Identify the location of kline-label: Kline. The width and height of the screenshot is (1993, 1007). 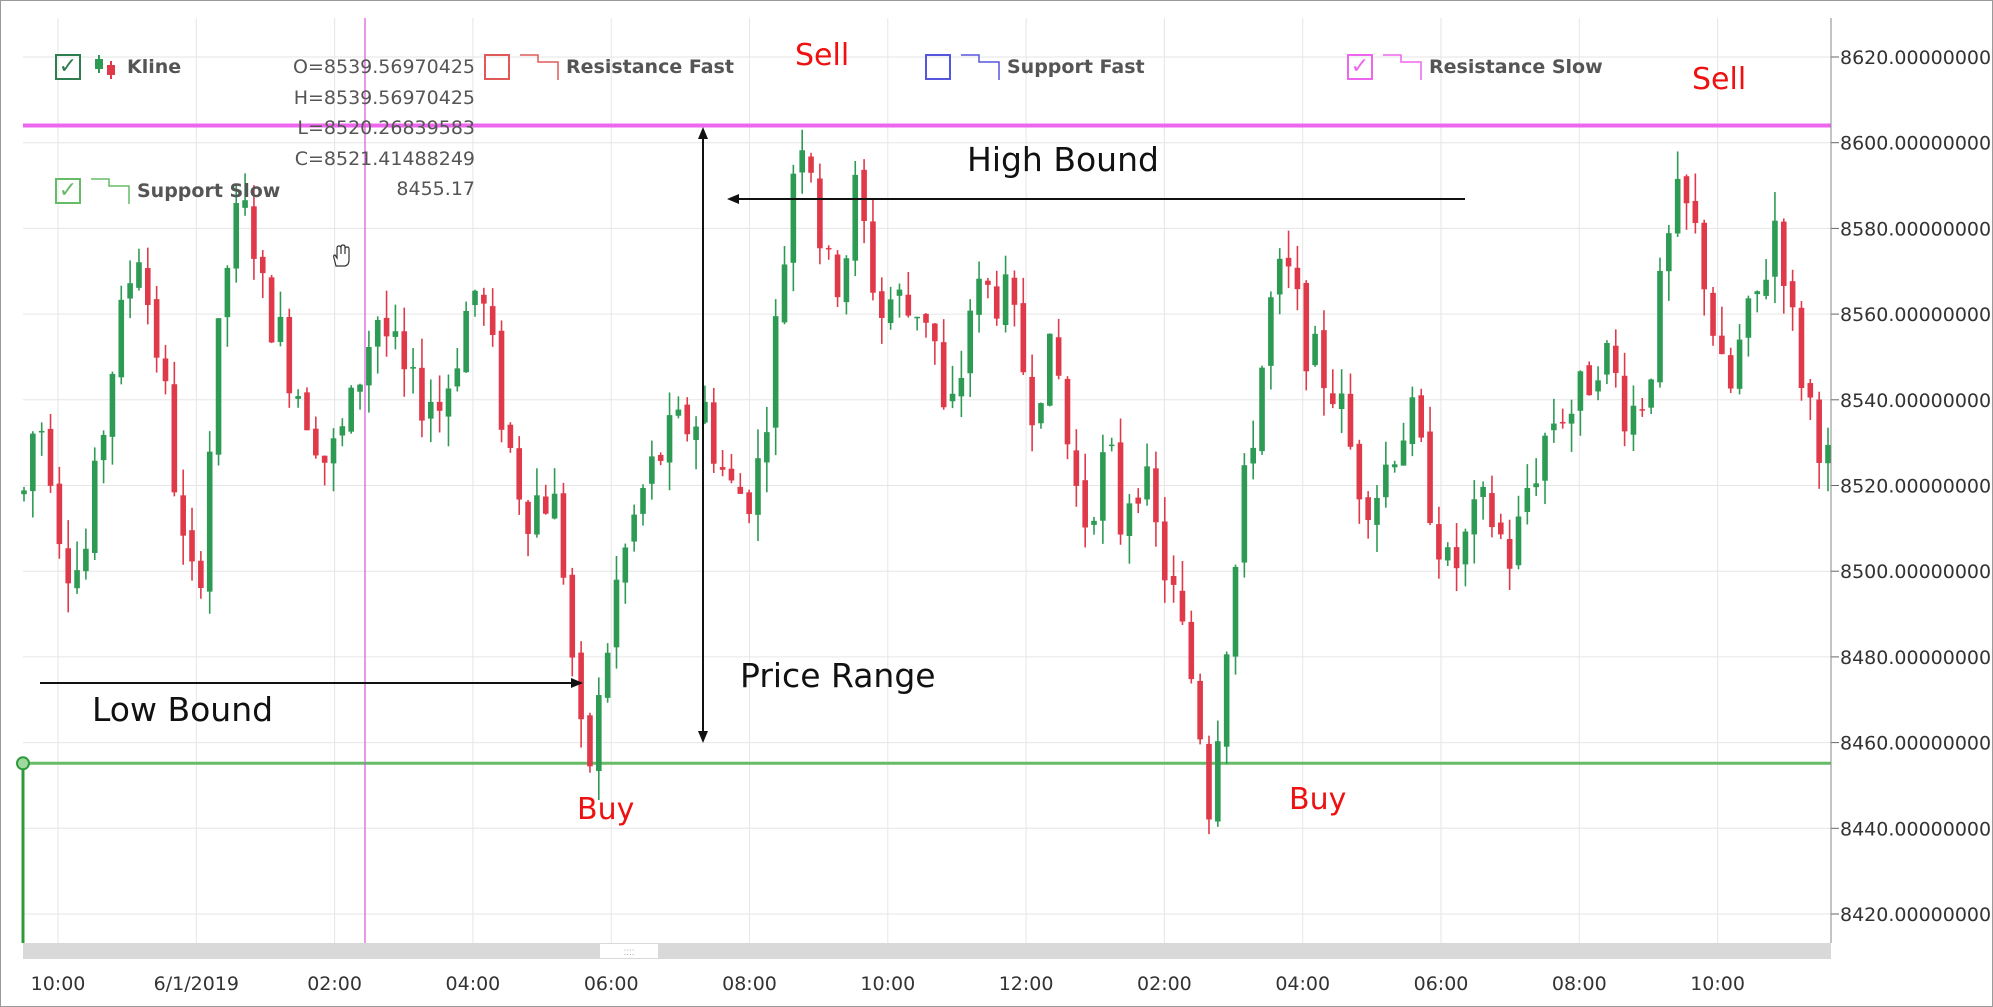
(154, 67).